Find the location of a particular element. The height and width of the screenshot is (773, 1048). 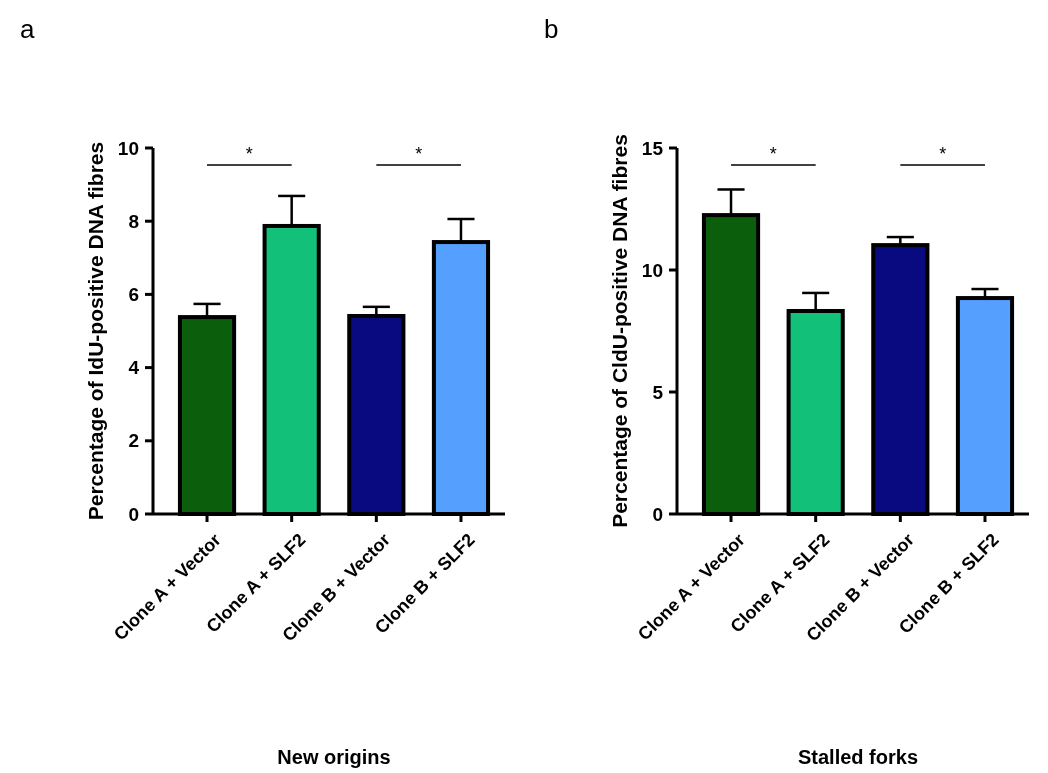

y-tick-label: 4 is located at coordinates (134, 368).